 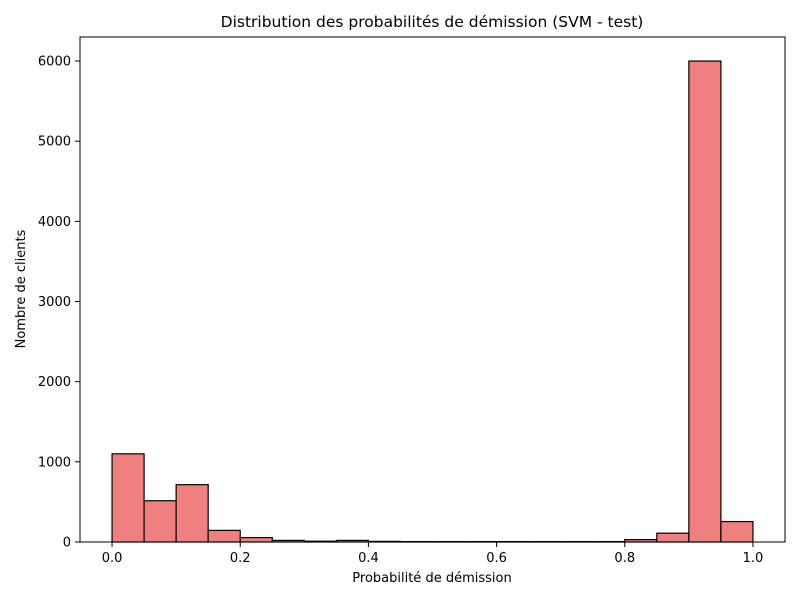 I want to click on x-tick-label: 0.2, so click(x=240, y=558).